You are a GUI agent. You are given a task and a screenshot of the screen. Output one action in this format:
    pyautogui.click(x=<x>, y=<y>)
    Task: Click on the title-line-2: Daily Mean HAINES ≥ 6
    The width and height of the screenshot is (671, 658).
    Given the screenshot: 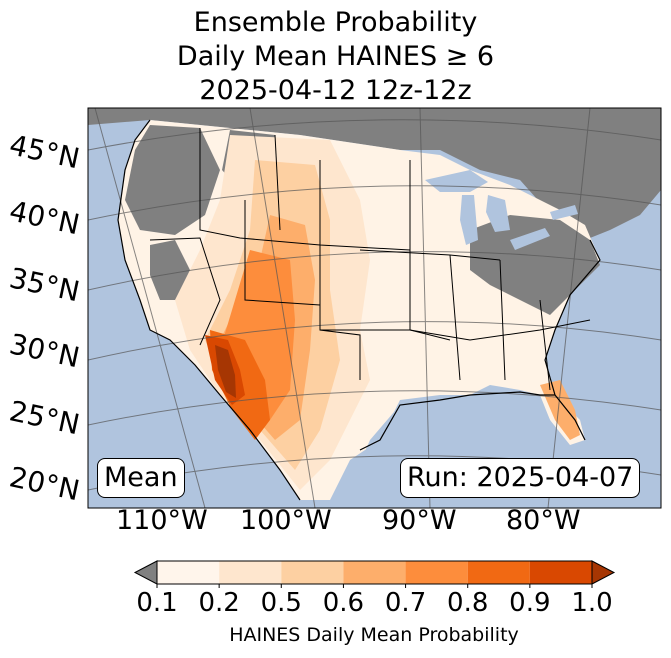 What is the action you would take?
    pyautogui.click(x=335, y=56)
    